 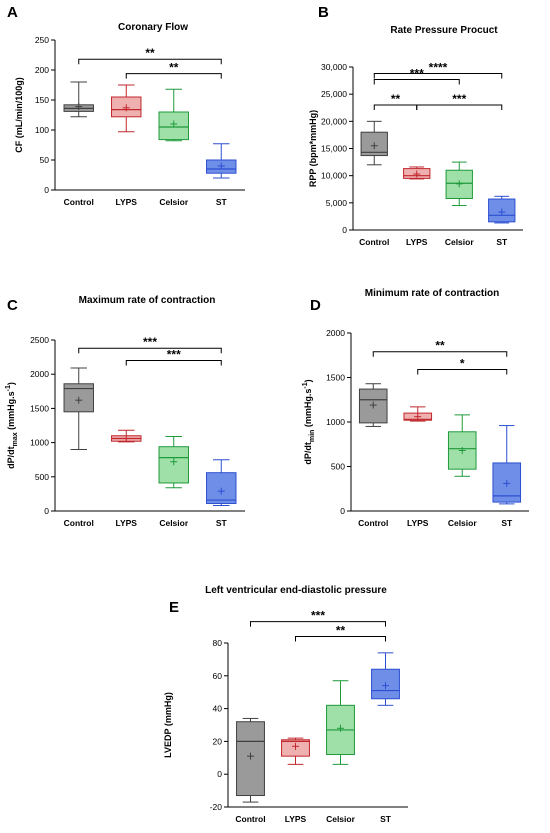 What do you see at coordinates (42, 100) in the screenshot?
I see `y-tick-label: 150` at bounding box center [42, 100].